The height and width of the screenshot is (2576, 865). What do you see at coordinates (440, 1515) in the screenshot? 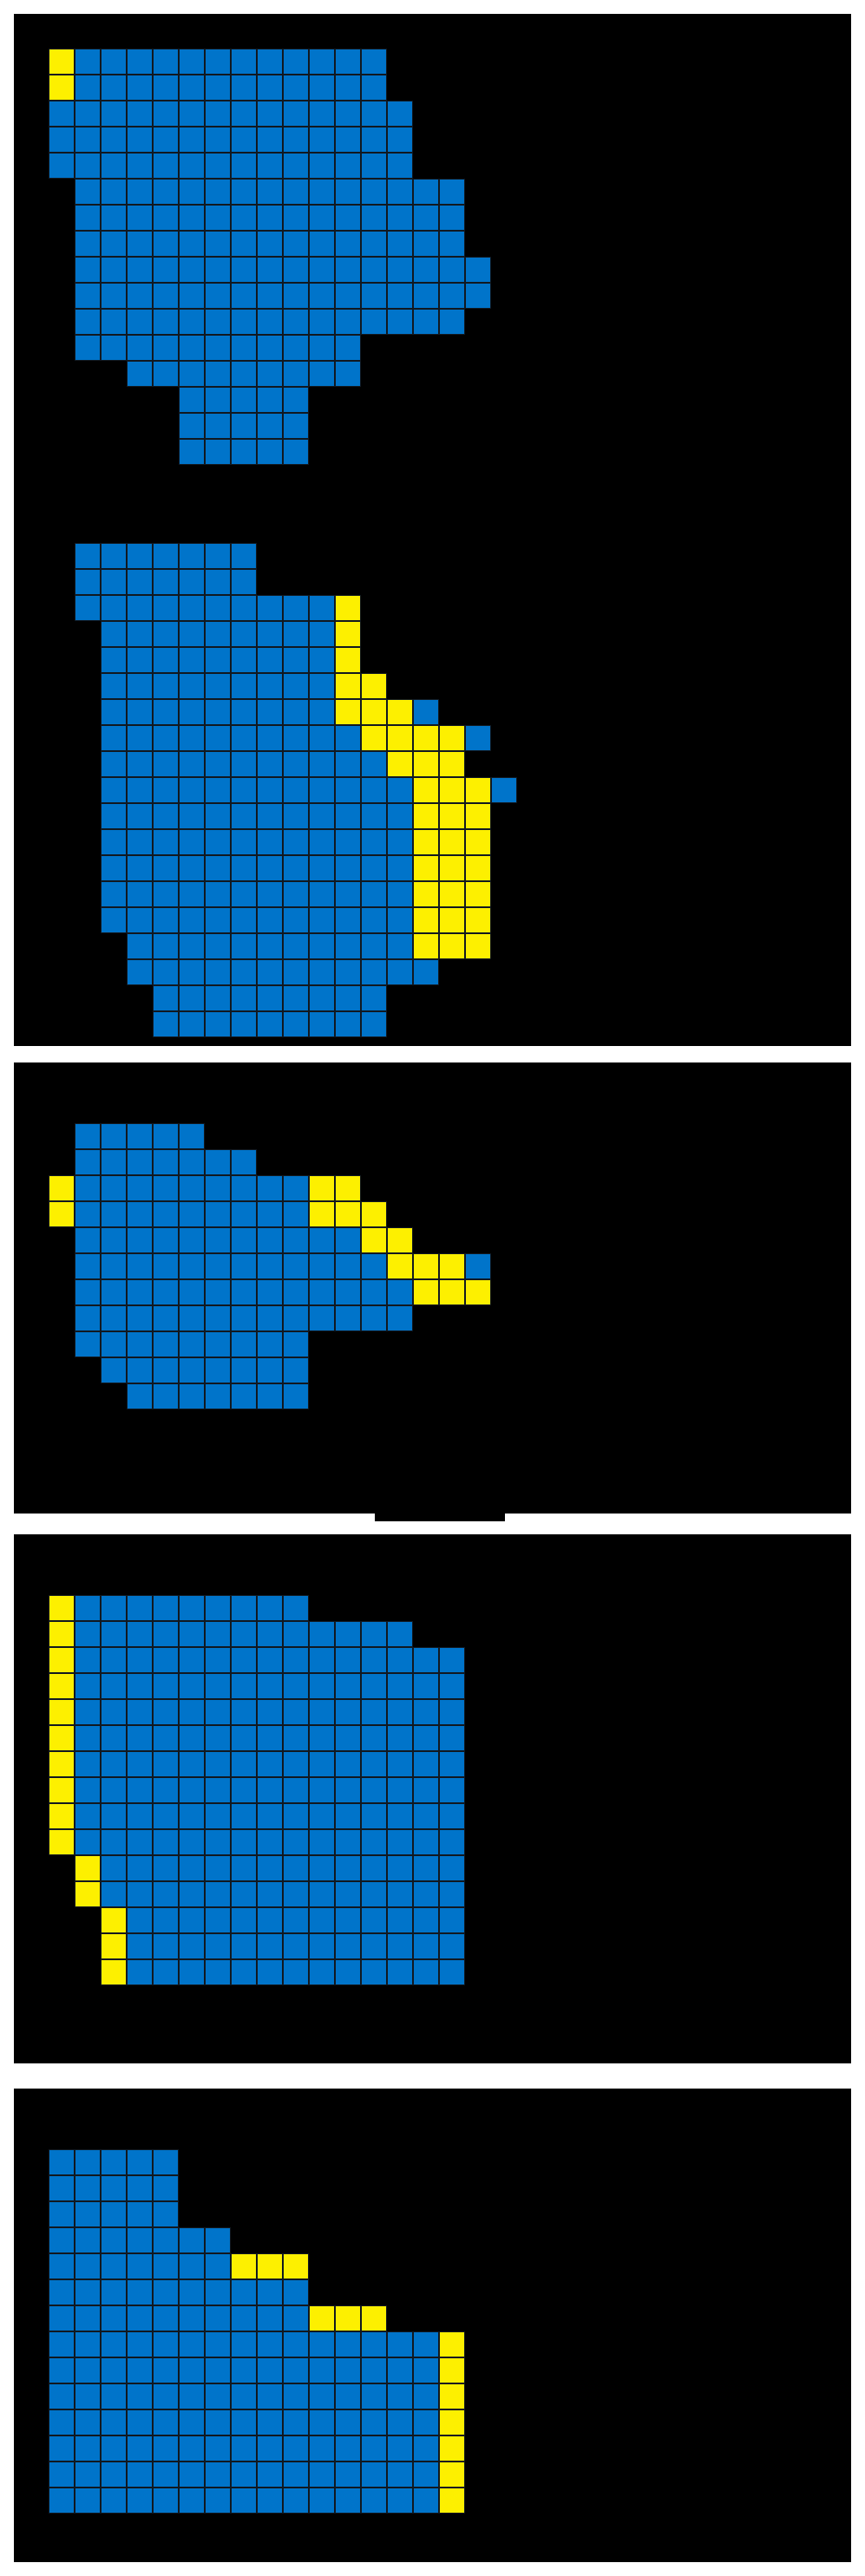
I see `panel-divider-bar` at bounding box center [440, 1515].